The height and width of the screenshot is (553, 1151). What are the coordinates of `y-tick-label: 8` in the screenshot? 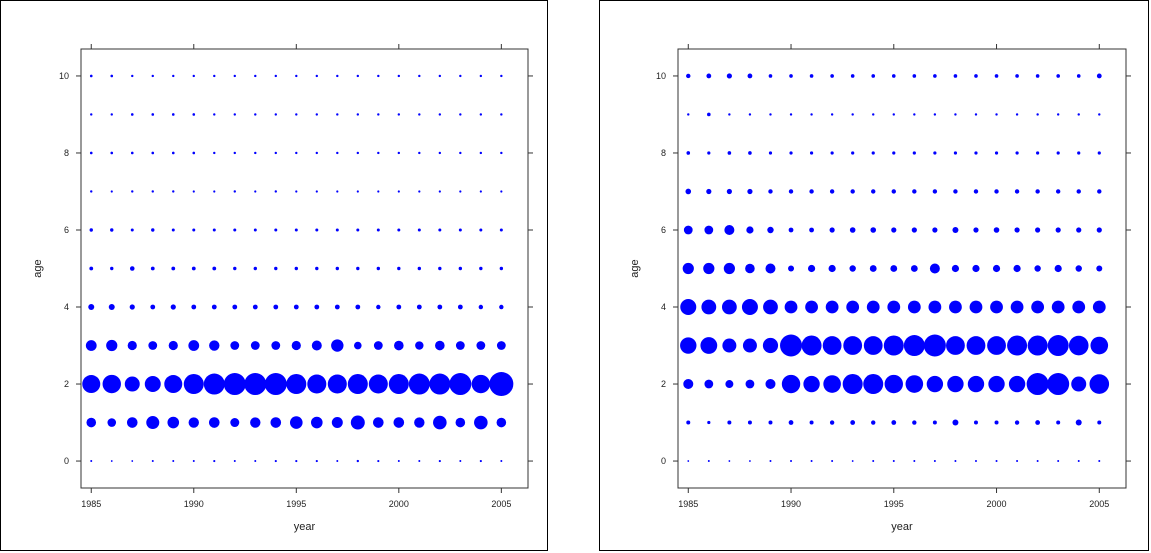 It's located at (66, 153).